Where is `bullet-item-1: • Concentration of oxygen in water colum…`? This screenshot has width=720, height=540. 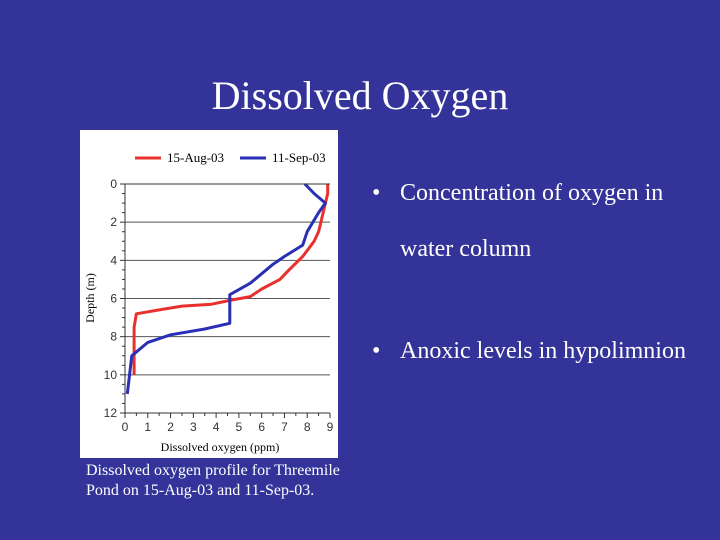
bullet-item-1: • Concentration of oxygen in water colum… is located at coordinates (544, 221).